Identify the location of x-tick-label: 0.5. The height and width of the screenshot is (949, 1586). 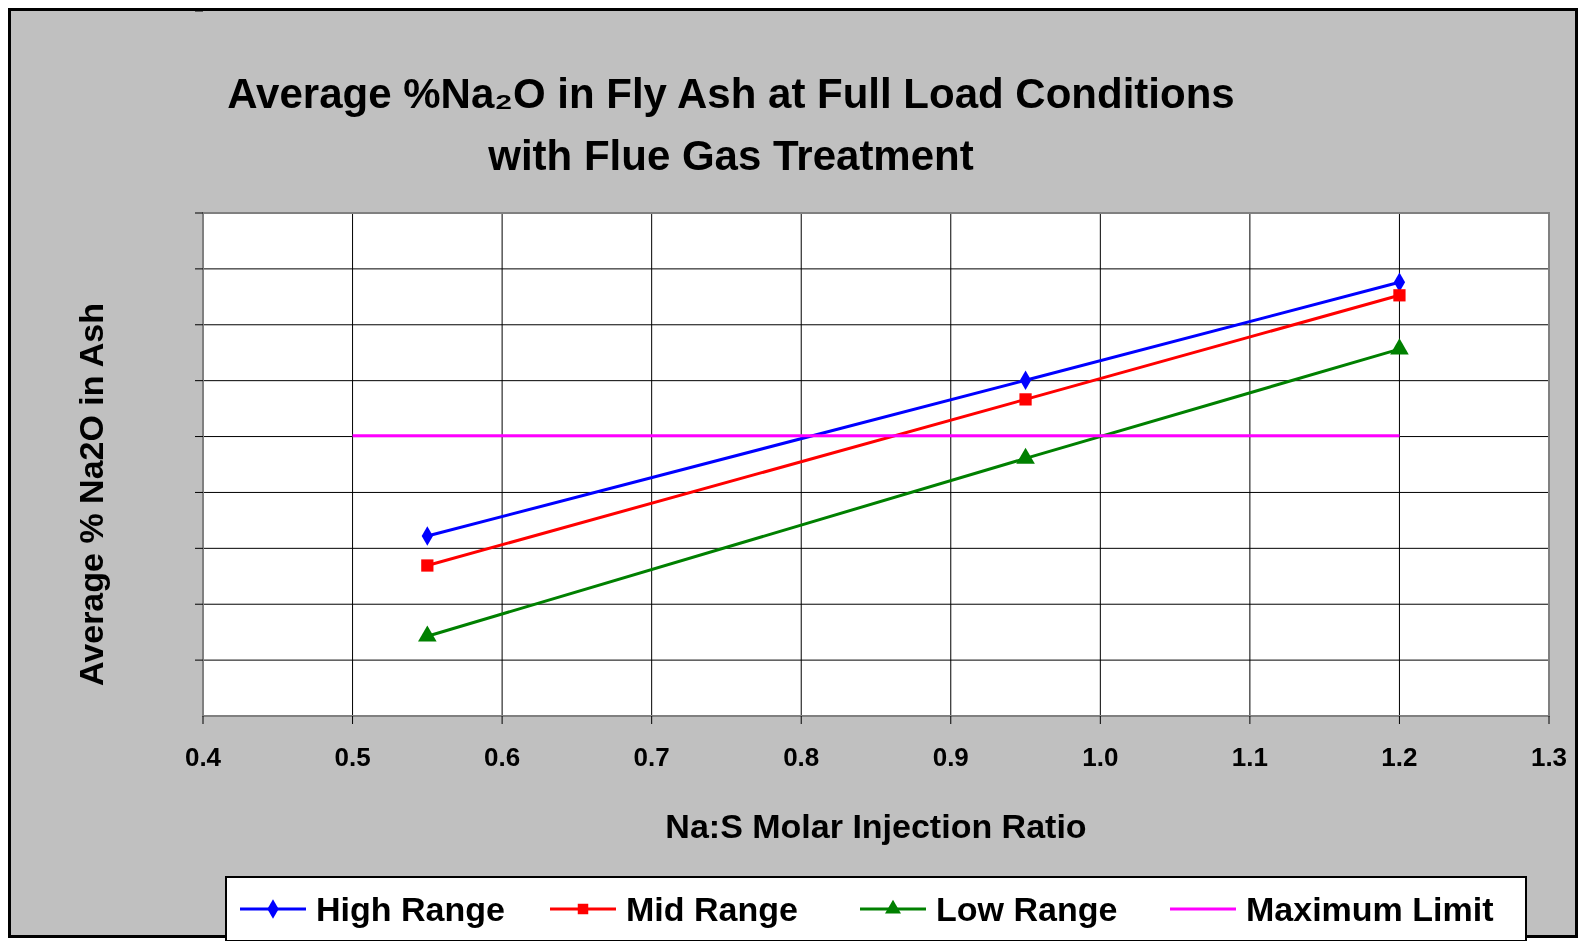
(352, 757).